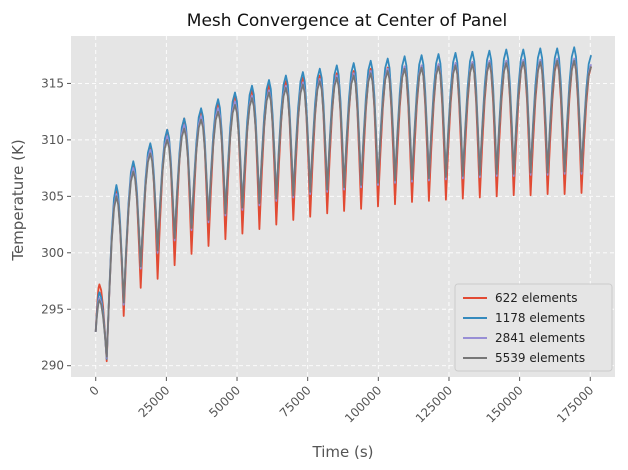 The image size is (628, 470). What do you see at coordinates (94, 390) in the screenshot?
I see `x-tick-label: 0` at bounding box center [94, 390].